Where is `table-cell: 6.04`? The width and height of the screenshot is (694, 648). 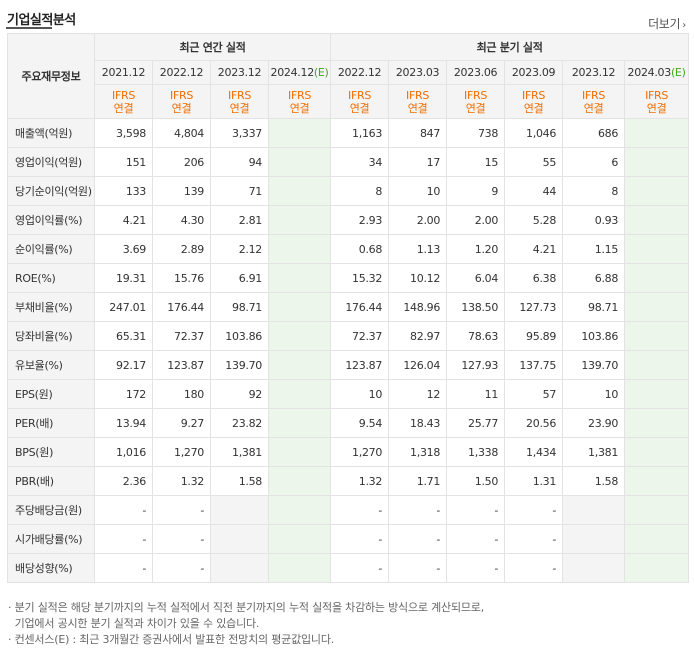
table-cell: 6.04 is located at coordinates (476, 278).